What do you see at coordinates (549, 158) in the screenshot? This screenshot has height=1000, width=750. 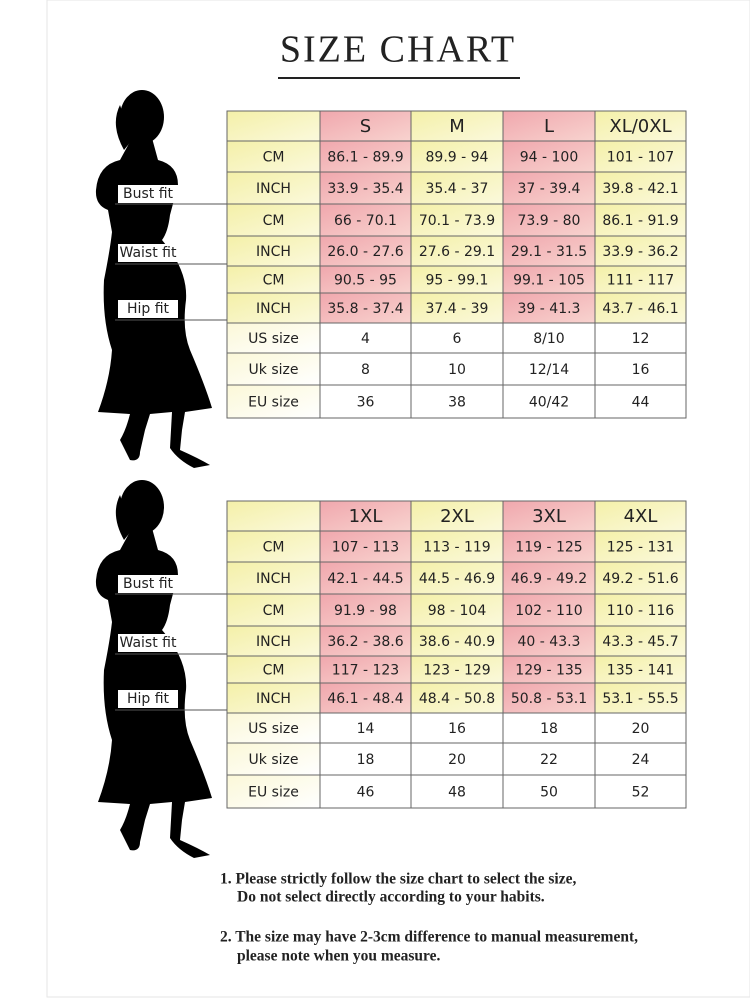 I see `cell-value: 94 - 100` at bounding box center [549, 158].